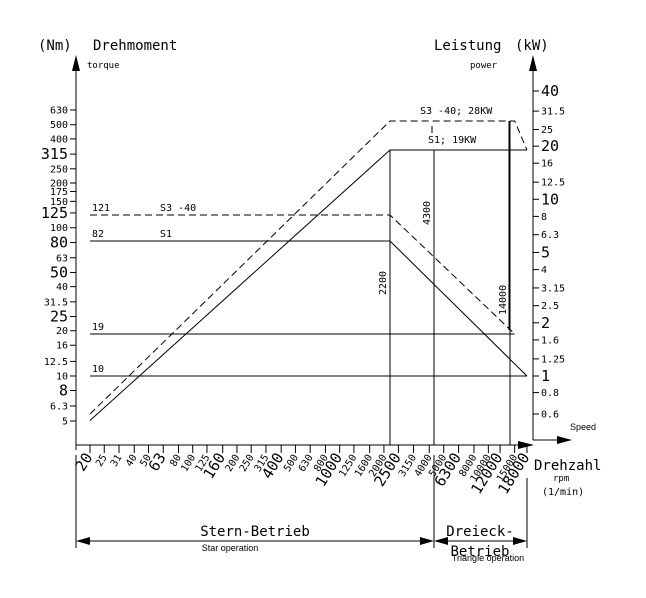 The image size is (646, 598). I want to click on torque-curve, so click(303, 274).